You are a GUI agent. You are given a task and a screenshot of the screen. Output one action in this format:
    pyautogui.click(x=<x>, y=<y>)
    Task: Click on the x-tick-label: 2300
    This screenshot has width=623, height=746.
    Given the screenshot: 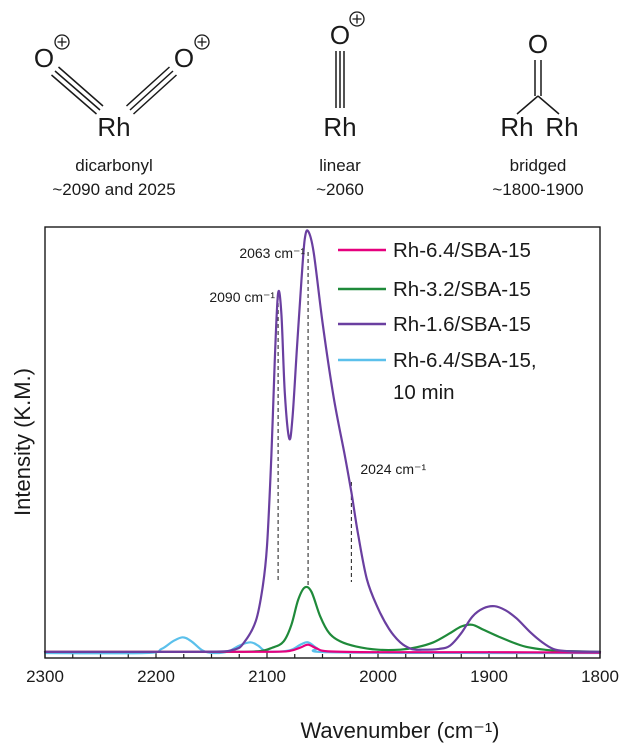 What is the action you would take?
    pyautogui.click(x=45, y=676)
    